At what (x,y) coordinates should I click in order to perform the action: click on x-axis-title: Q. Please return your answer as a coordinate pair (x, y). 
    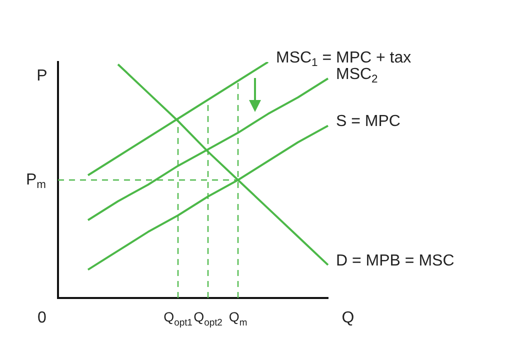
    Looking at the image, I should click on (348, 317).